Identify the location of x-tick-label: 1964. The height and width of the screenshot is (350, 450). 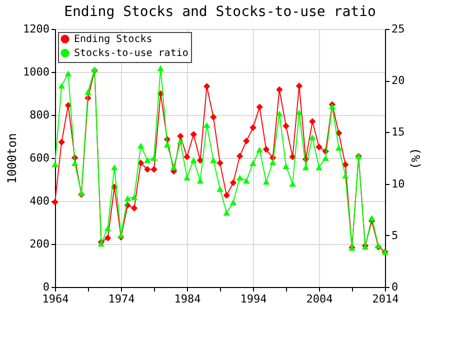
(56, 299).